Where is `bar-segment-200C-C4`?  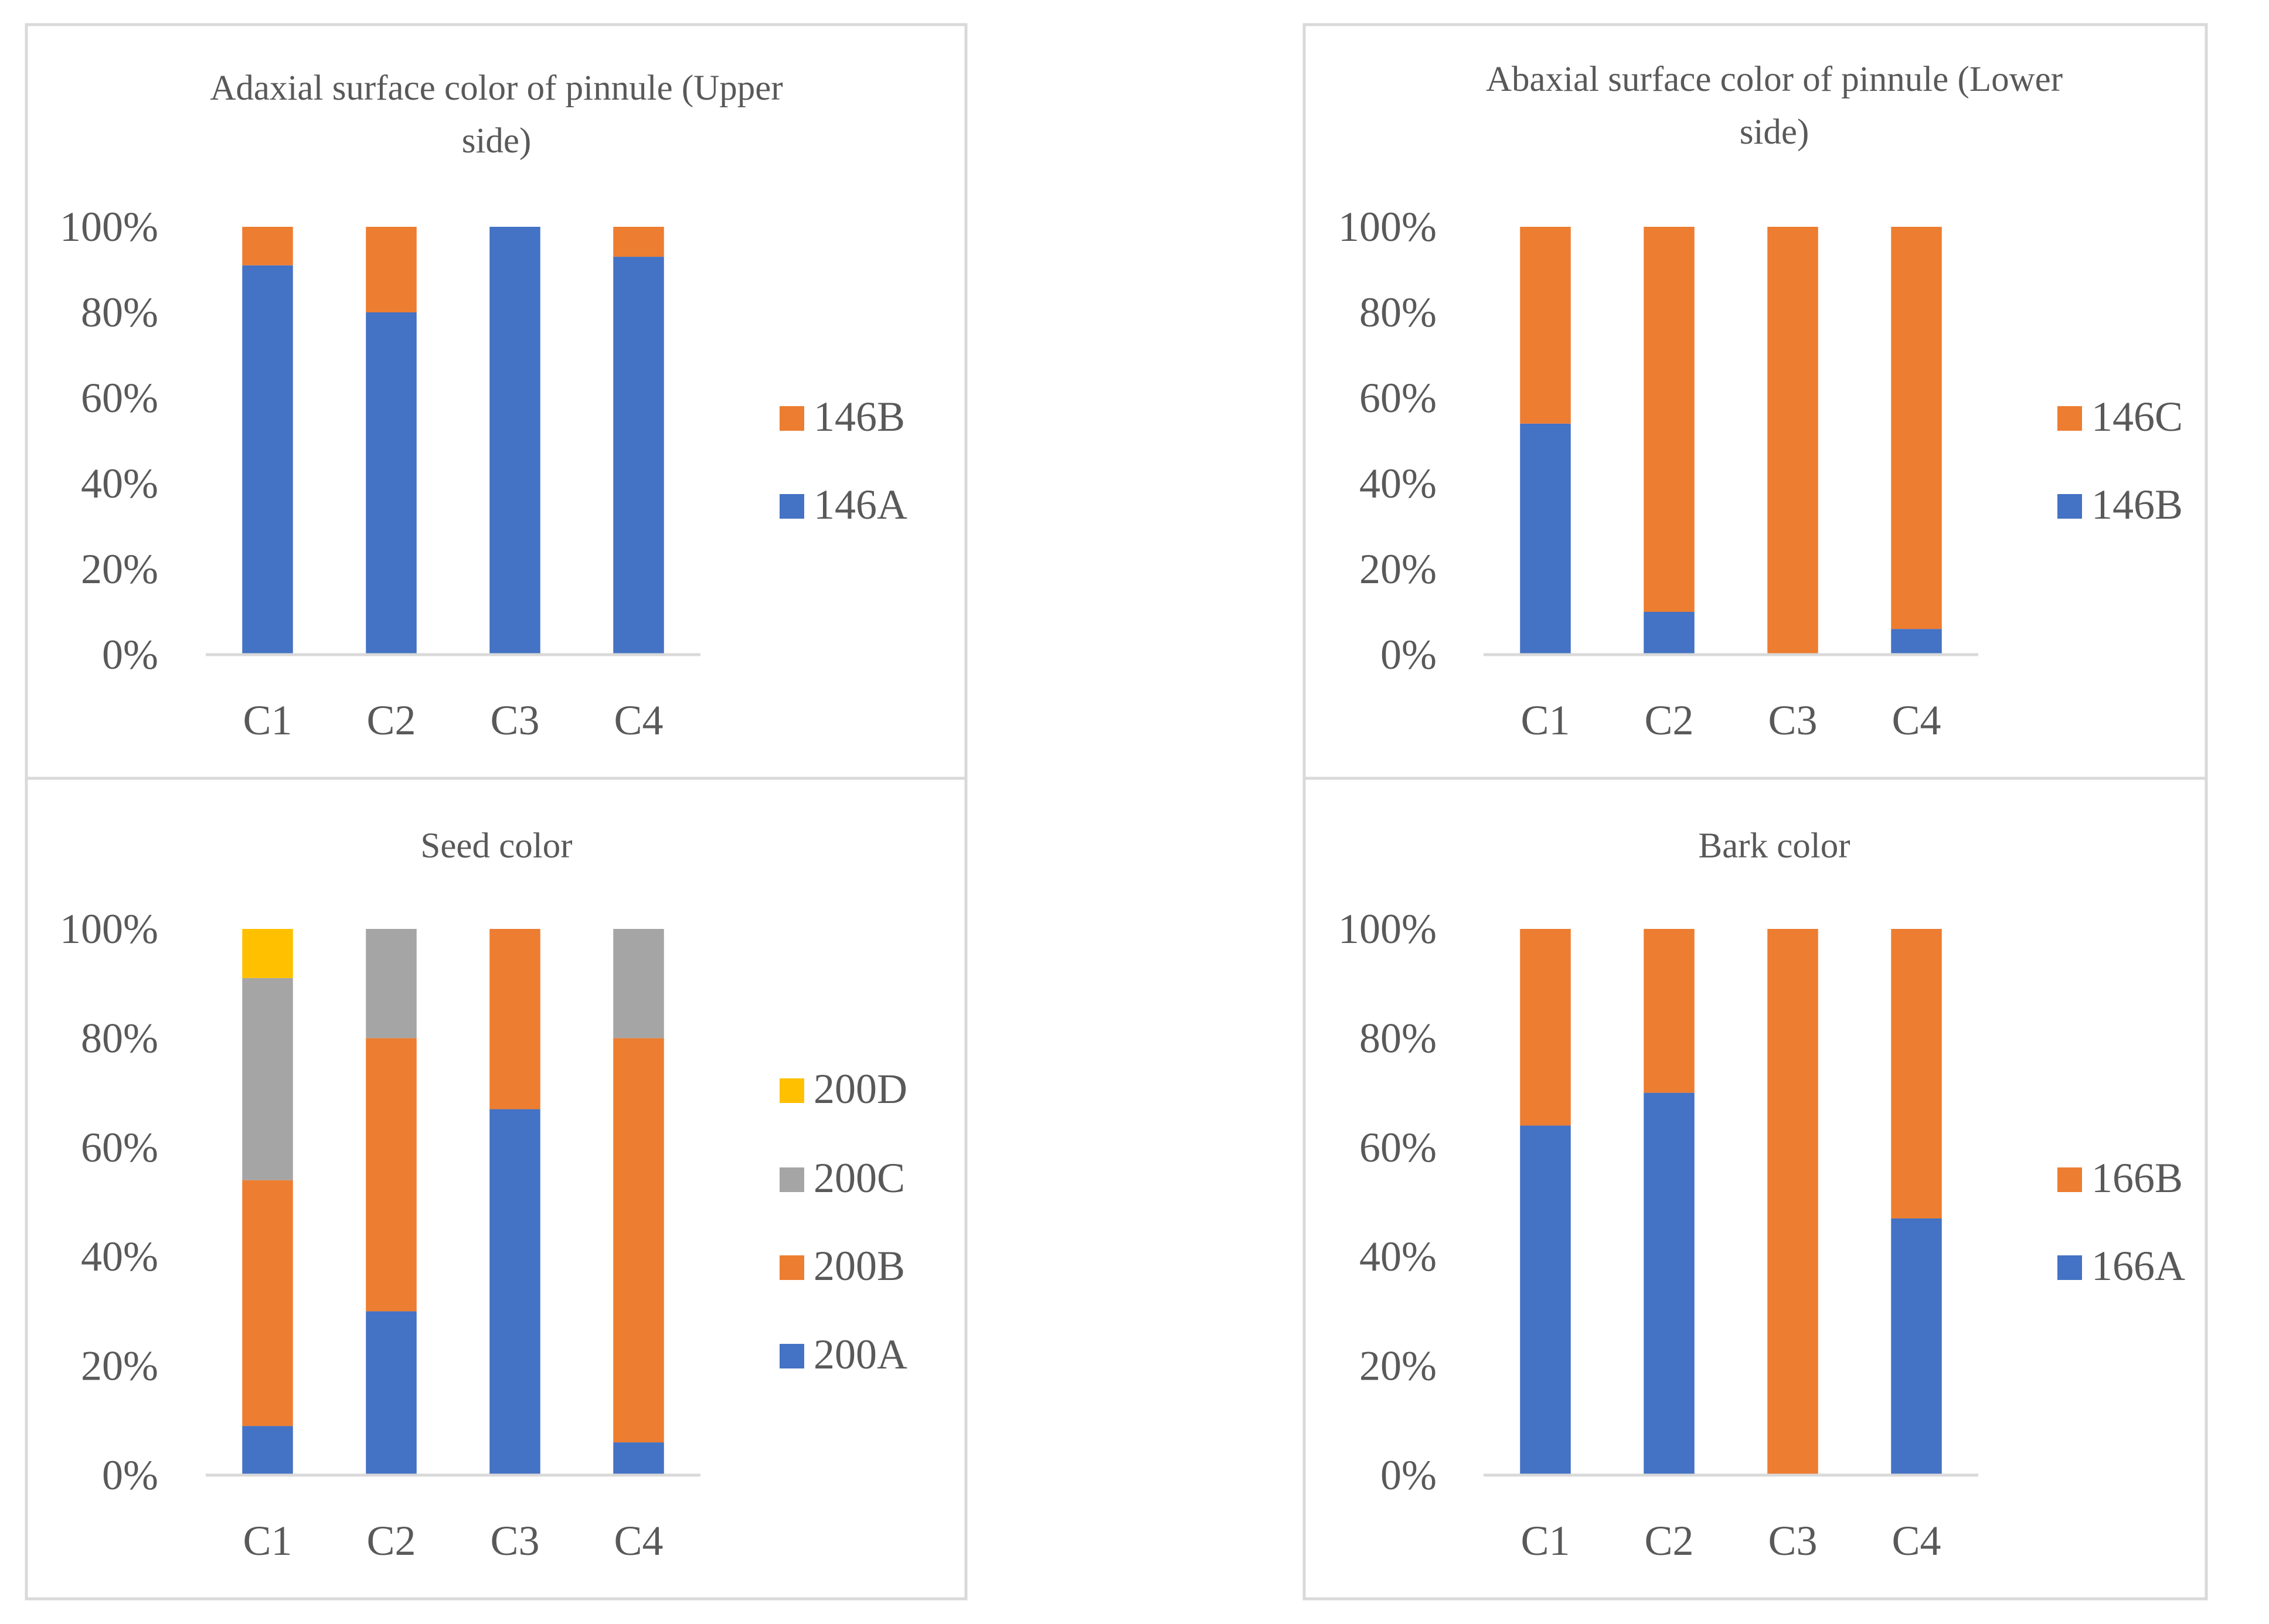 bar-segment-200C-C4 is located at coordinates (638, 984).